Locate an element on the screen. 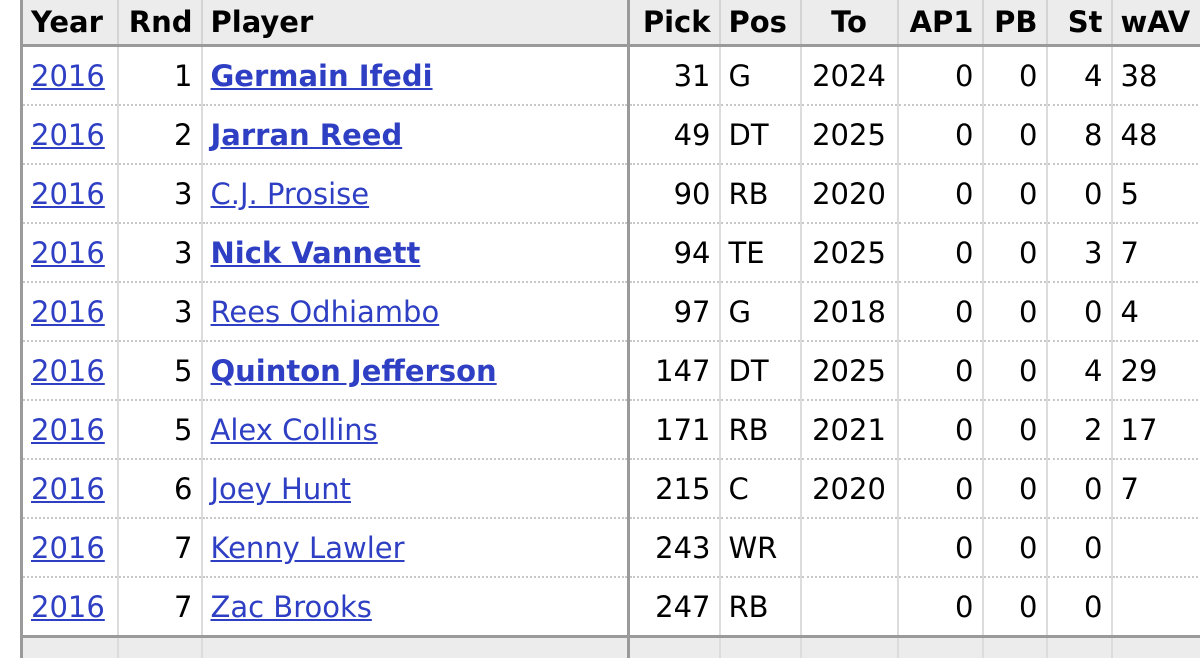 The width and height of the screenshot is (1200, 669). player-link: Zac Brooks is located at coordinates (291, 606).